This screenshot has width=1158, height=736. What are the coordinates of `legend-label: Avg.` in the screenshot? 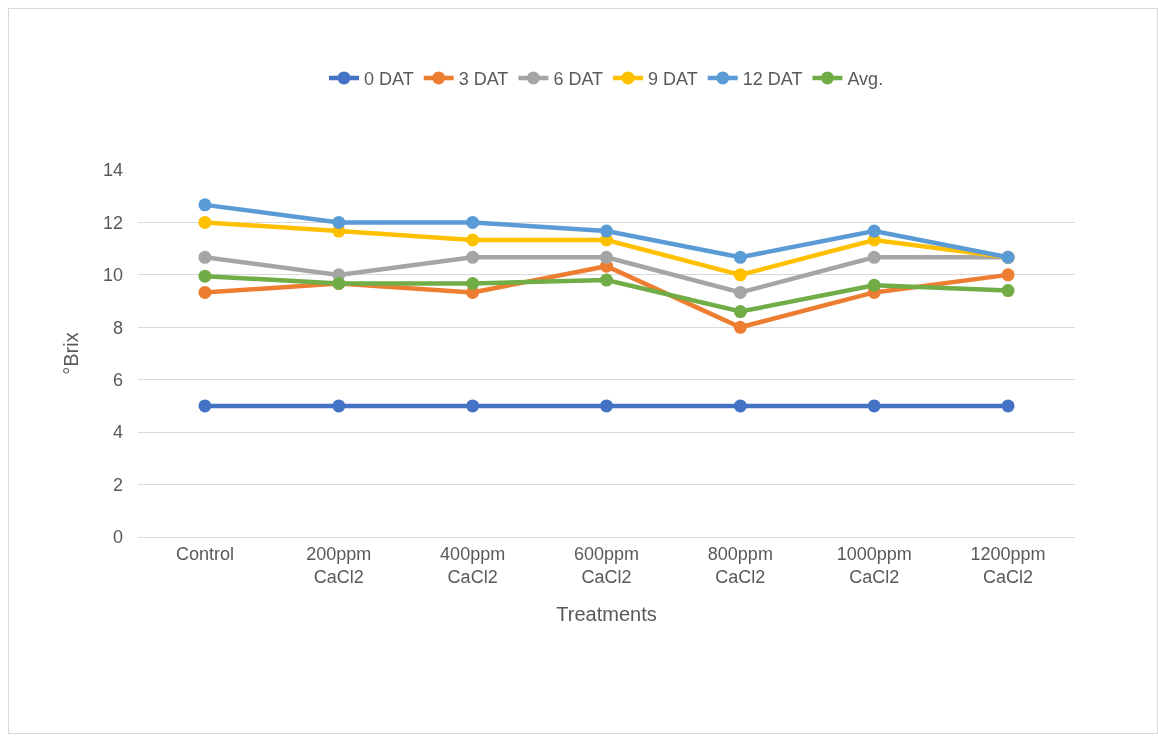 It's located at (865, 78).